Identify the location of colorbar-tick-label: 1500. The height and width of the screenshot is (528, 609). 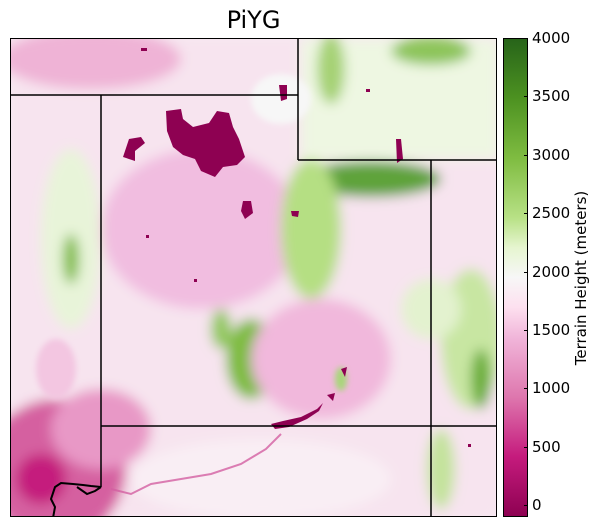
(551, 330).